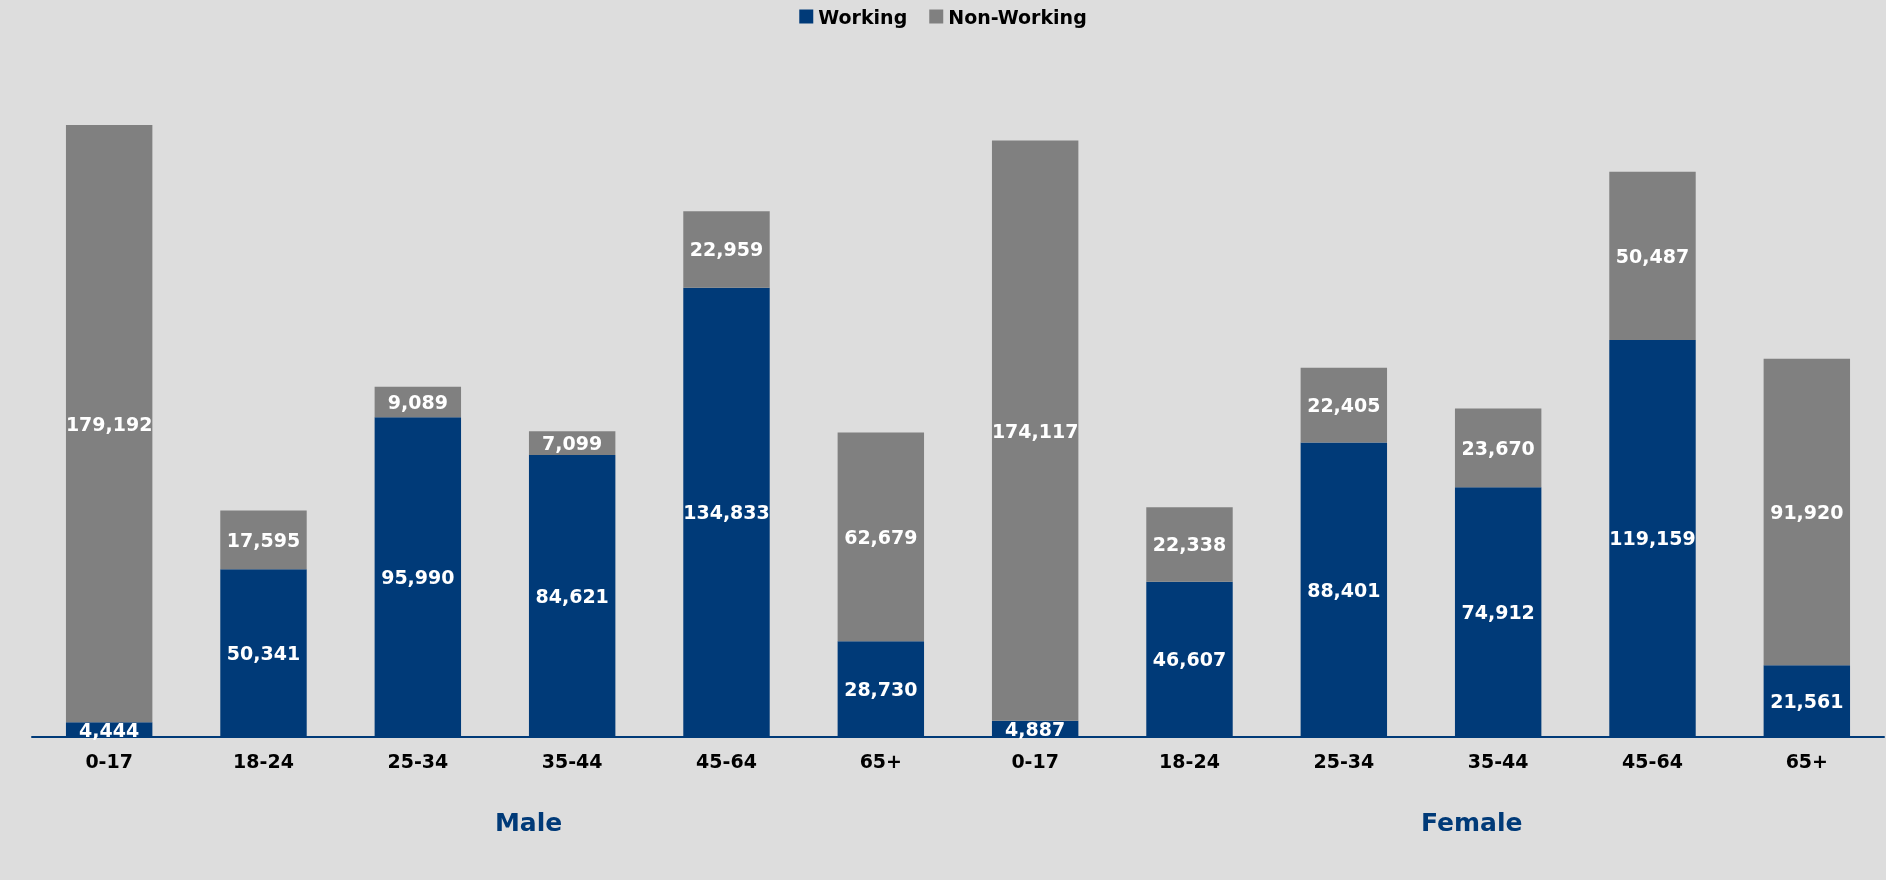 Image resolution: width=1886 pixels, height=880 pixels. Describe the element at coordinates (1652, 538) in the screenshot. I see `data-label: 119,159` at that location.